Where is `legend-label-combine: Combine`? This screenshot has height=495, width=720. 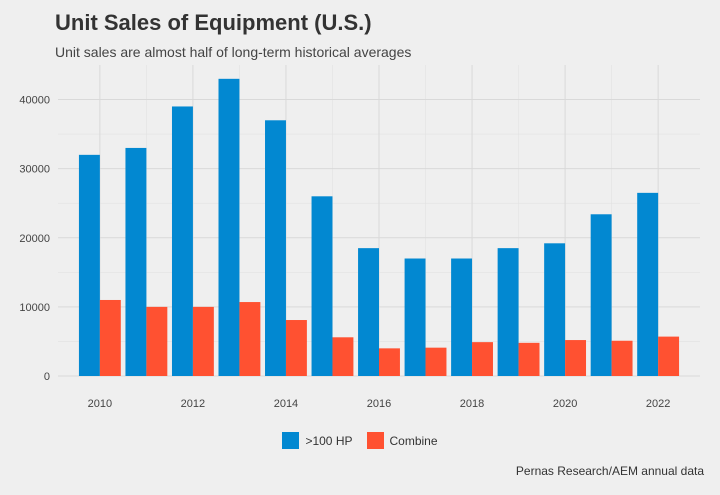
legend-label-combine: Combine is located at coordinates (413, 440).